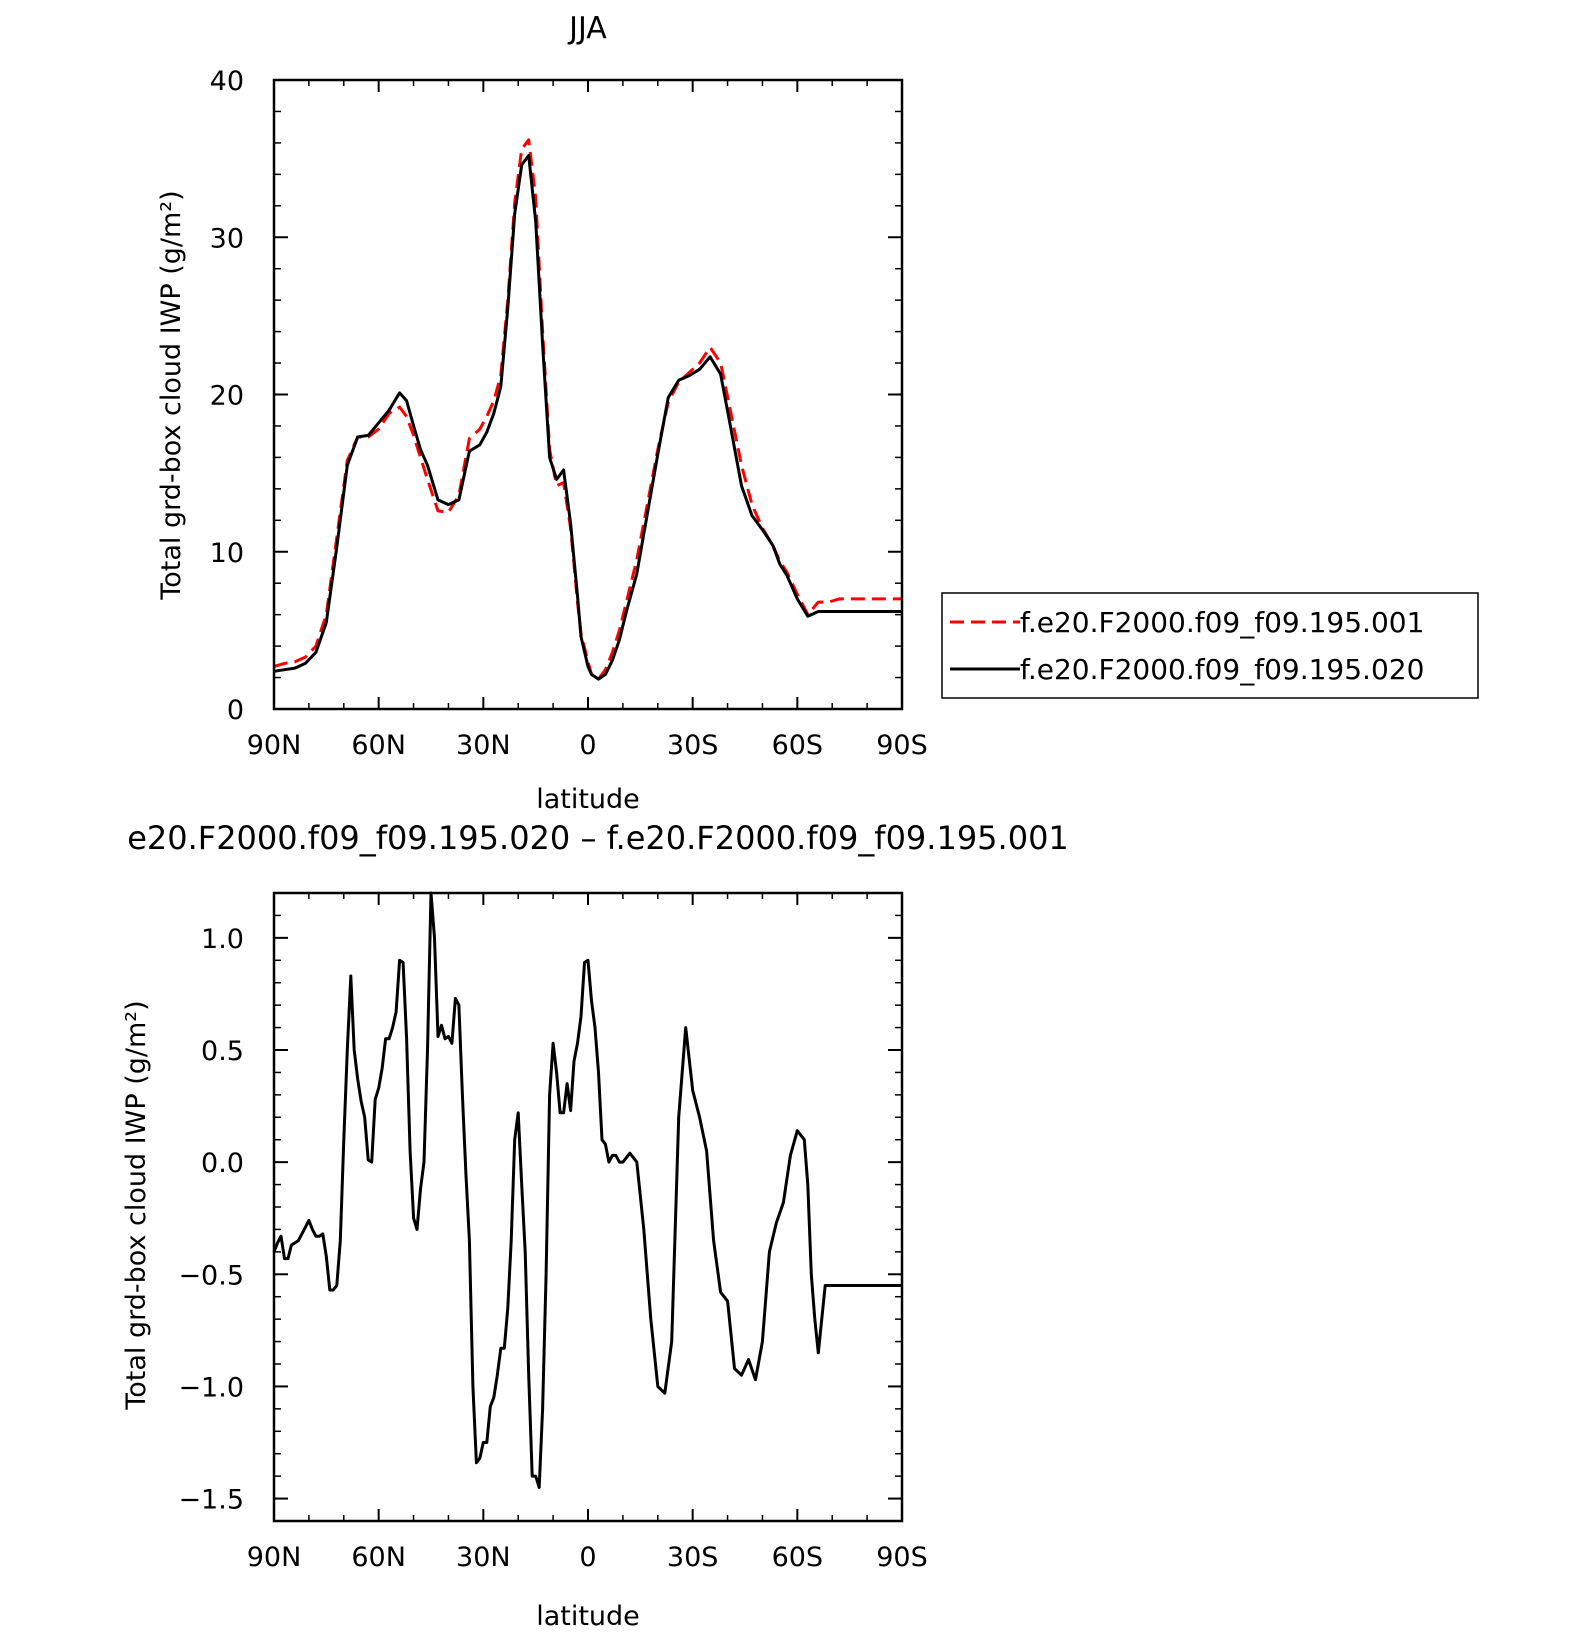 The height and width of the screenshot is (1635, 1588). Describe the element at coordinates (136, 1205) in the screenshot. I see `bottom-chart-ylabel: Total grd-box cloud IWP (g/m²)` at that location.